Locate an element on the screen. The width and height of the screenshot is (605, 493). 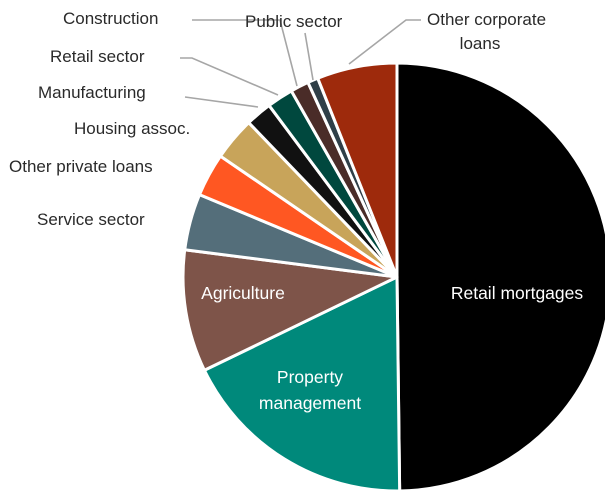
label-other-corporate-loans: Other corporate loans is located at coordinates (486, 31).